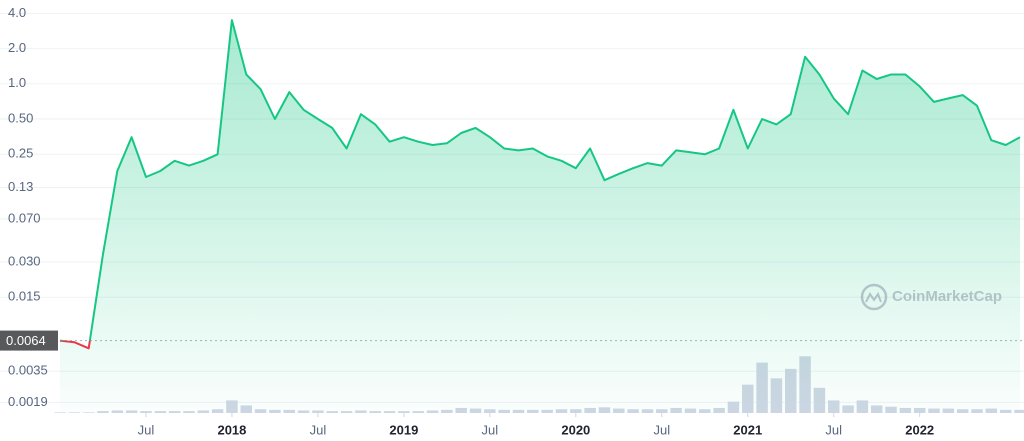 The image size is (1024, 441). Describe the element at coordinates (20, 153) in the screenshot. I see `y-tick-label: 0.25` at that location.